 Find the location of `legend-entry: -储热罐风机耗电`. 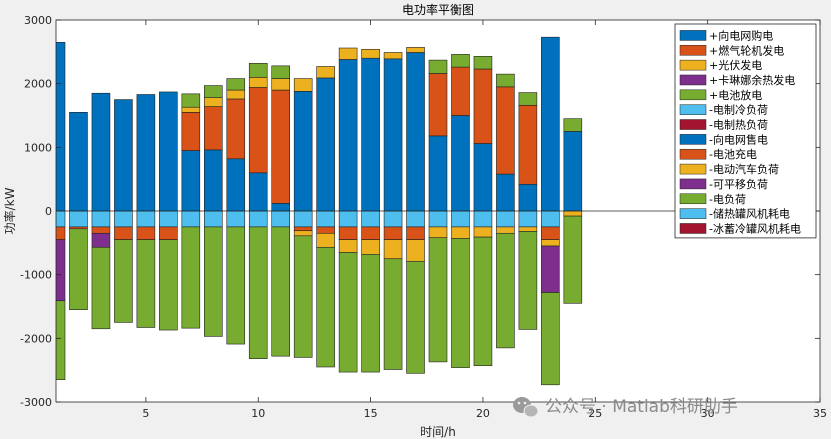

legend-entry: -储热罐风机耗电 is located at coordinates (749, 214).